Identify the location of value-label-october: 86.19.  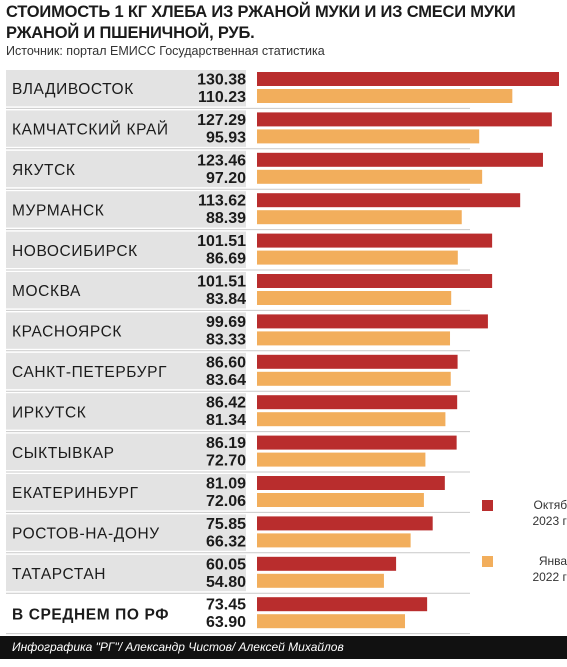
(226, 443).